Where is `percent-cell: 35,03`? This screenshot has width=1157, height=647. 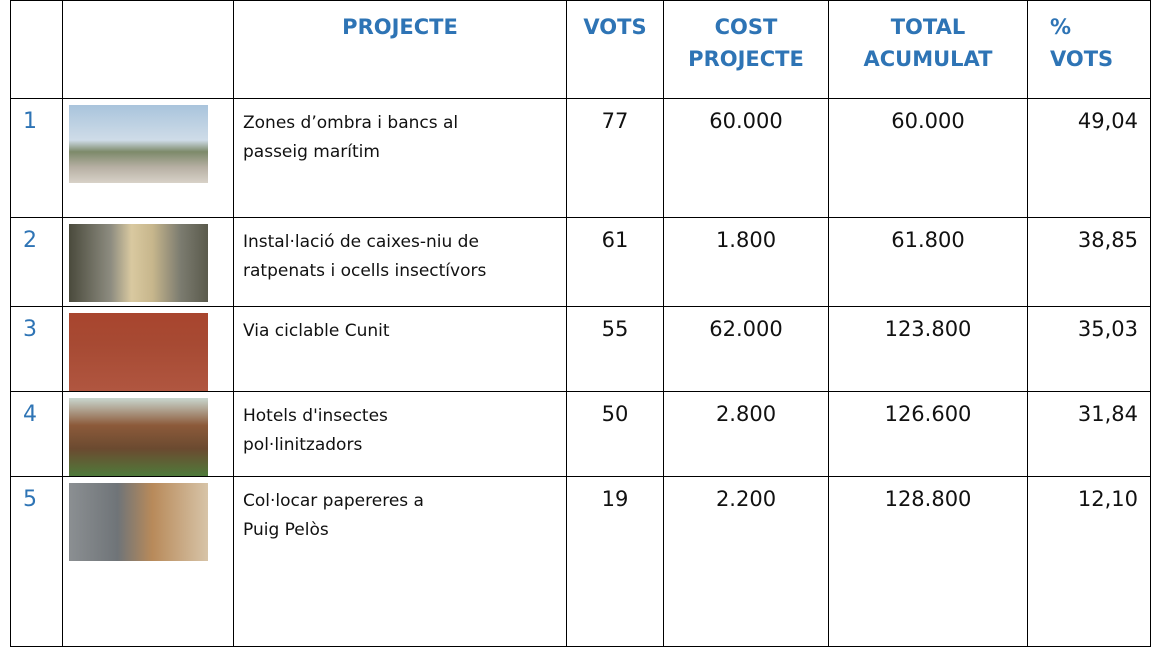
percent-cell: 35,03 is located at coordinates (1089, 349).